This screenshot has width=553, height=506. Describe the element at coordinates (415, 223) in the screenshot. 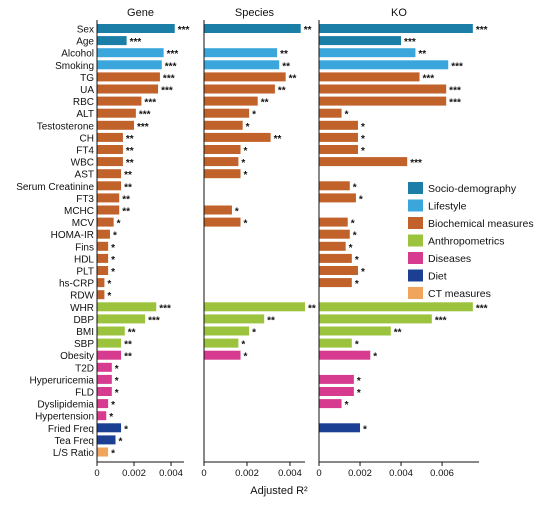

I see `legend-swatch-biochemical-measures` at that location.